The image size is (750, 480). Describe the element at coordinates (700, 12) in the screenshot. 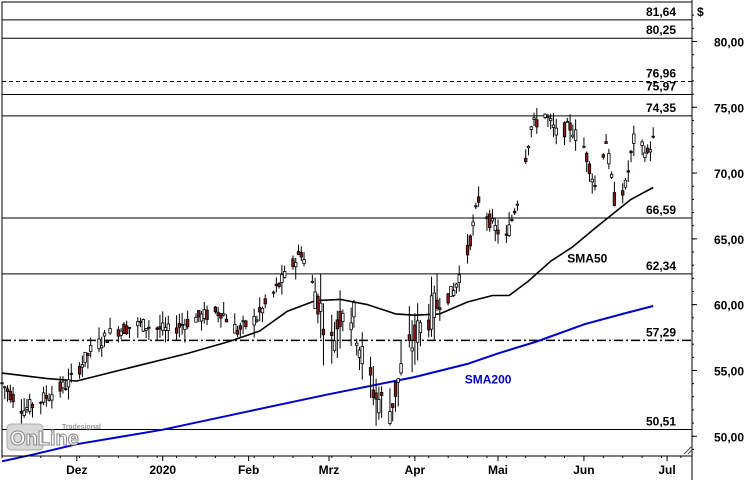

I see `currency-symbol: $` at that location.